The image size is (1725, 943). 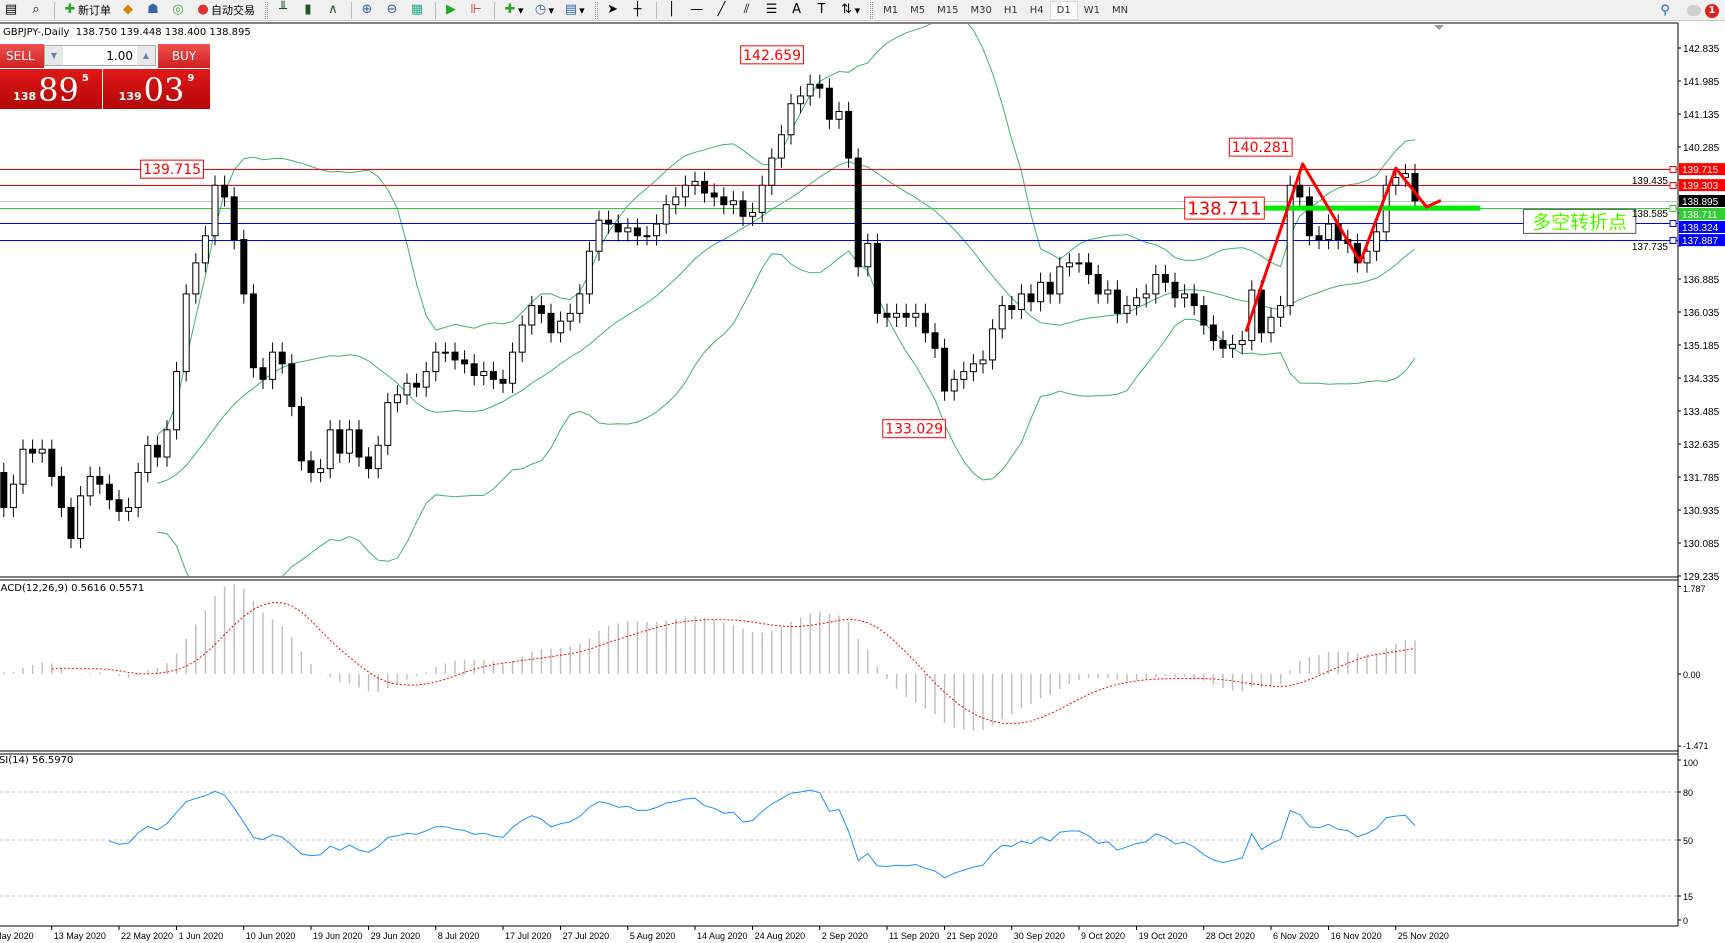 I want to click on search-icon: ⚲, so click(x=1665, y=10).